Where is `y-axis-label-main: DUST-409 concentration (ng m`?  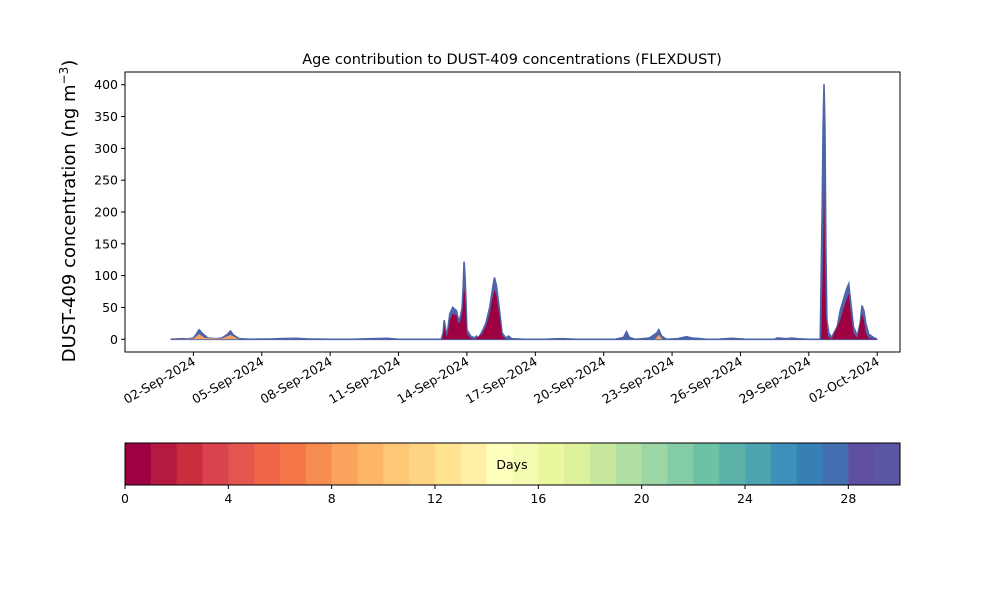
y-axis-label-main: DUST-409 concentration (ng m is located at coordinates (69, 223).